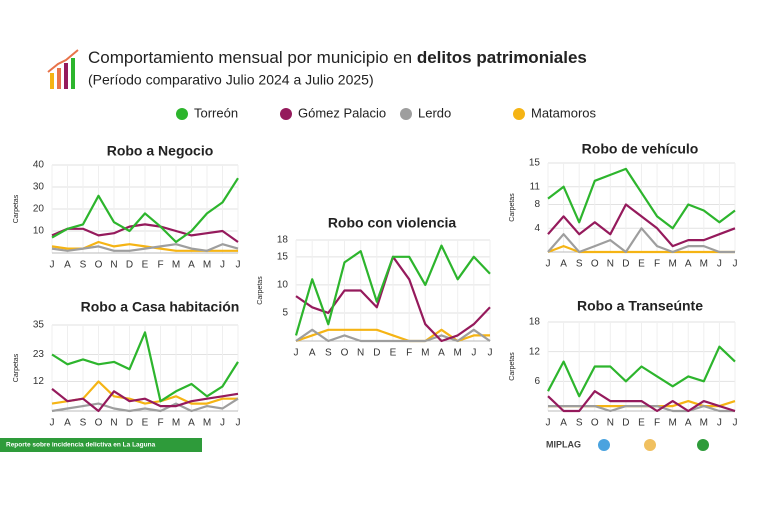 The height and width of the screenshot is (512, 768). Describe the element at coordinates (39, 209) in the screenshot. I see `y-tick-label: 20` at that location.